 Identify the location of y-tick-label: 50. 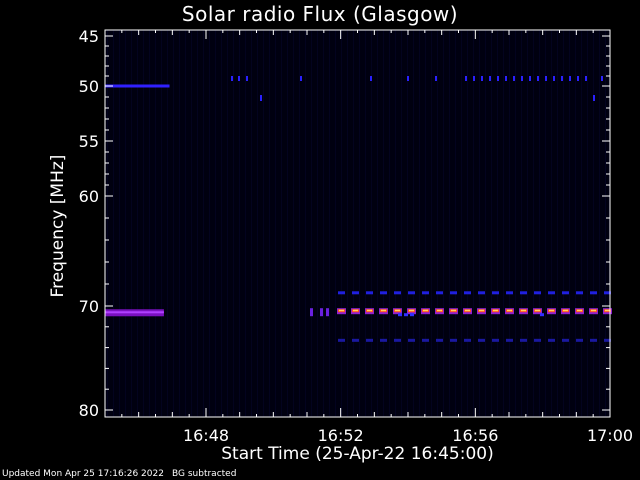
(89, 86).